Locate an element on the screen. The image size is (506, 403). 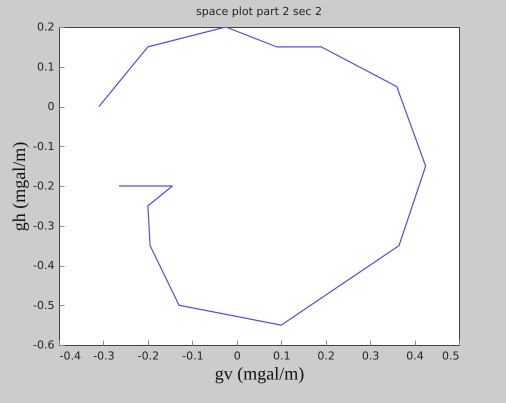
x-tick-label: 0.2 is located at coordinates (326, 356).